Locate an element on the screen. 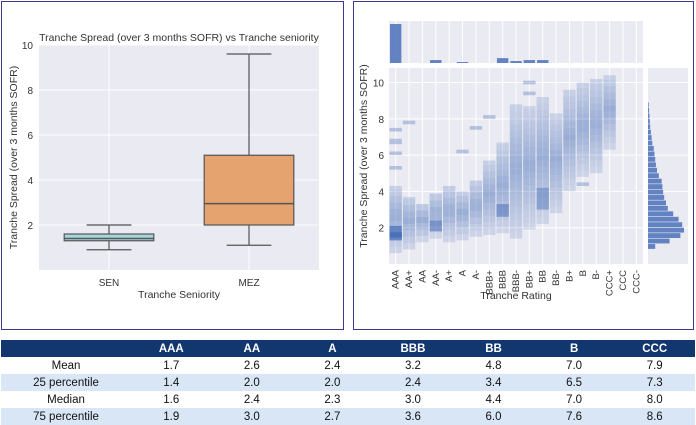 This screenshot has height=425, width=696. y-tick-label: 2 is located at coordinates (30, 226).